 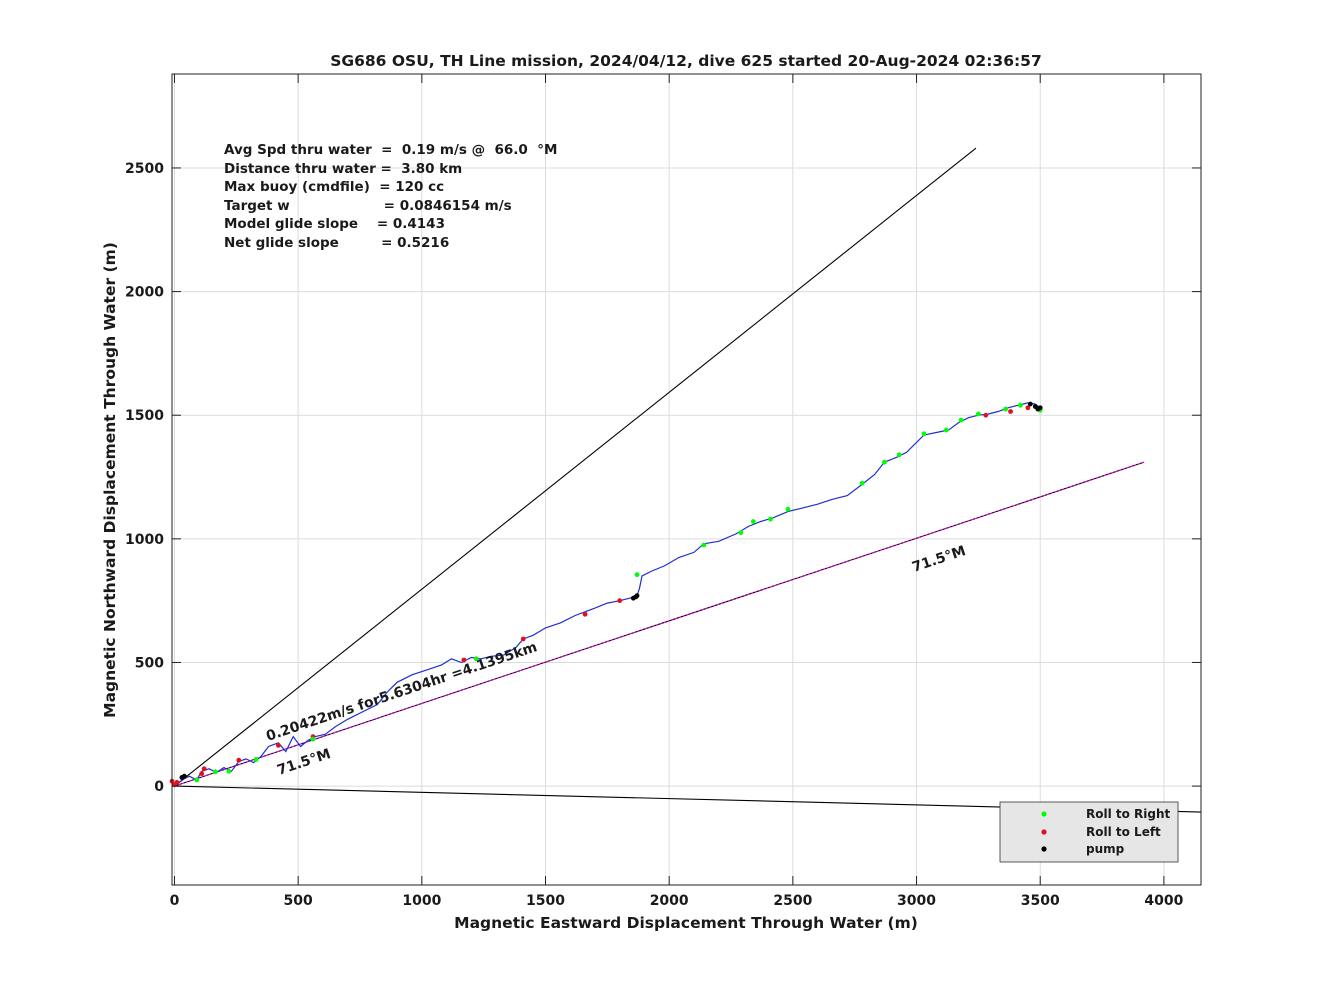 I want to click on x-tick-label: 0, so click(x=175, y=901).